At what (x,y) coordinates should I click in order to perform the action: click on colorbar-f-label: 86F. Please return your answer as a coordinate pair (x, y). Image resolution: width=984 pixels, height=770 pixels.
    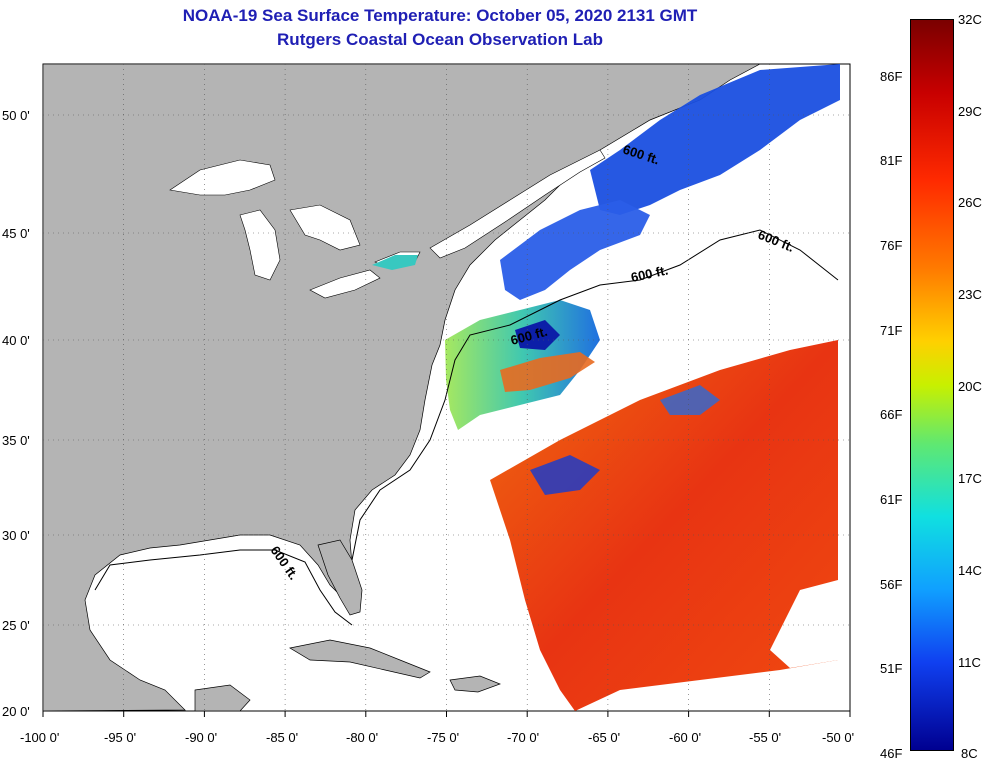
    Looking at the image, I should click on (891, 76).